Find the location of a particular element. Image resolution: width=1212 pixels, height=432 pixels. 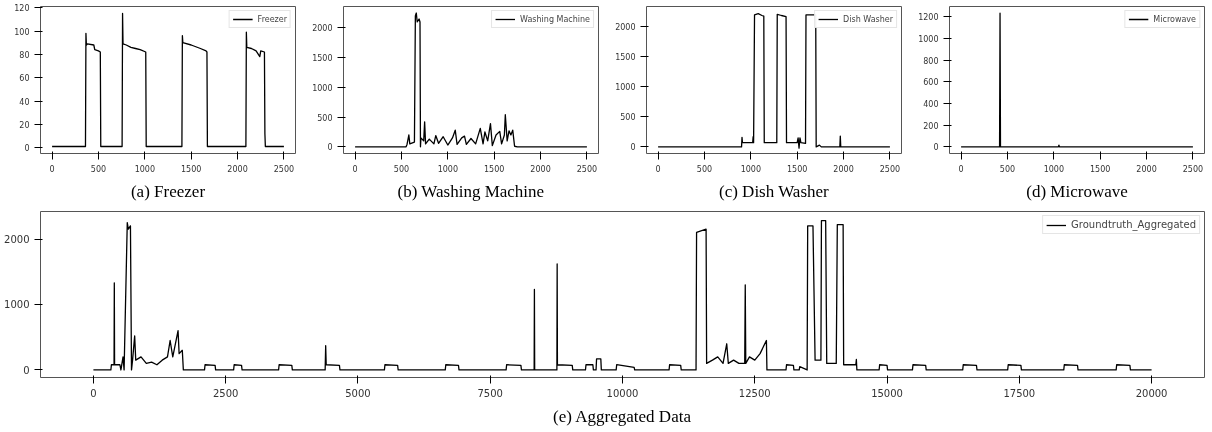

y-tick-label: 200 is located at coordinates (931, 126).